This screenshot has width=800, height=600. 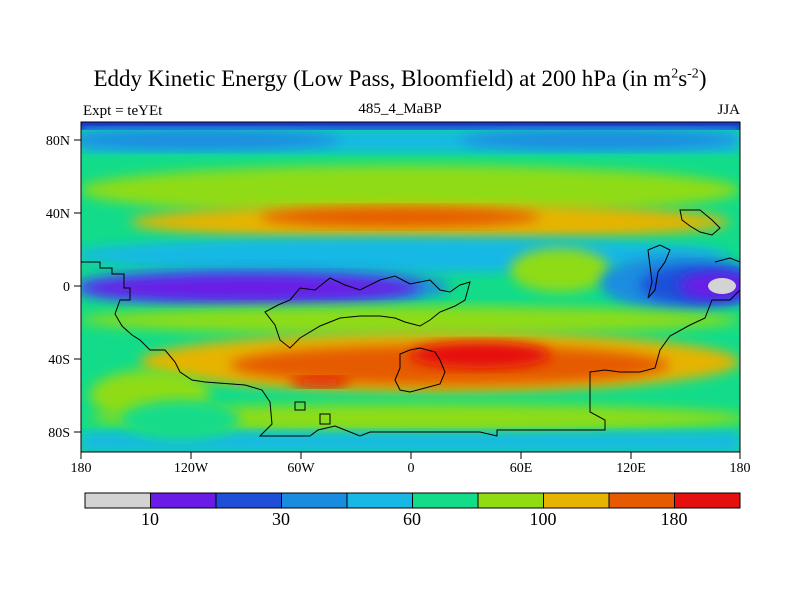 I want to click on colorbar-label-60: 60, so click(x=412, y=519).